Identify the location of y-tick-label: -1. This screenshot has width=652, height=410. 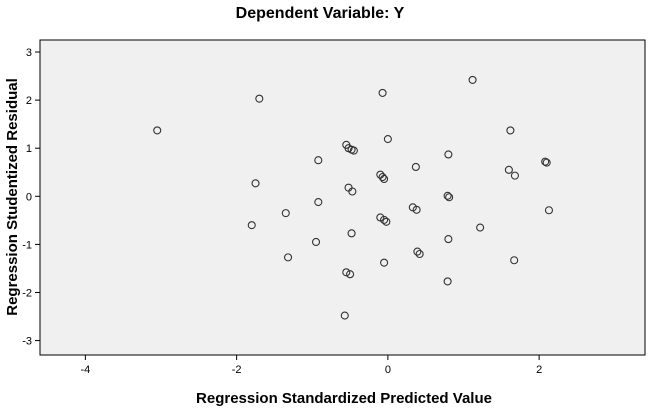
(27, 245).